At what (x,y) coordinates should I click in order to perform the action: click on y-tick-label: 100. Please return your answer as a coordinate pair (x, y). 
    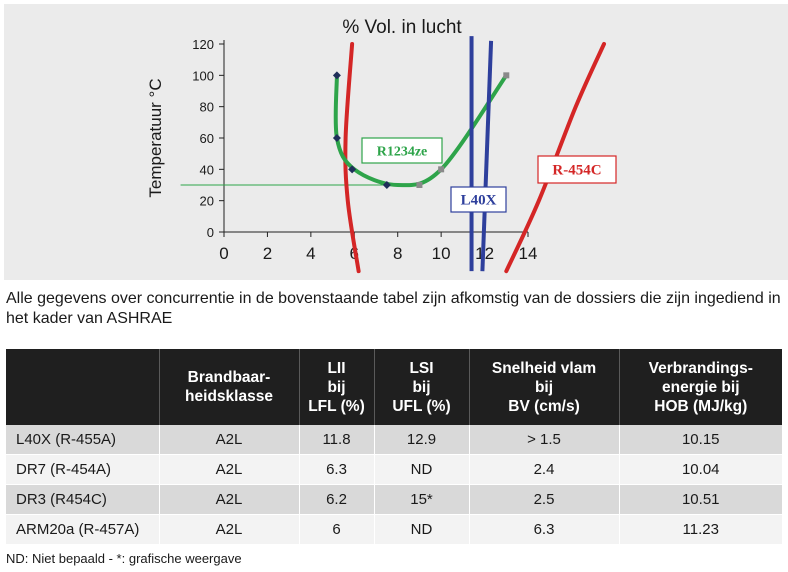
    Looking at the image, I should click on (203, 75).